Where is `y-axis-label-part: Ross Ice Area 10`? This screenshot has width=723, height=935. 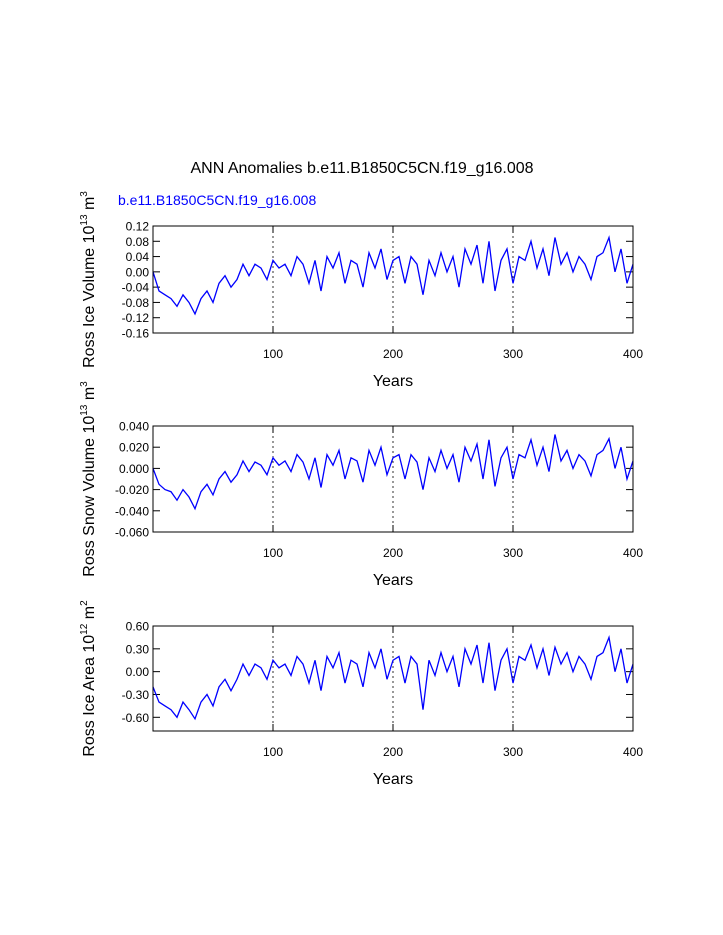 y-axis-label-part: Ross Ice Area 10 is located at coordinates (89, 696).